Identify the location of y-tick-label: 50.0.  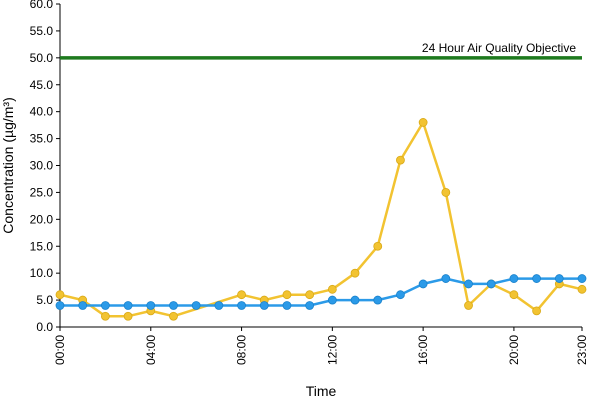
(42, 58).